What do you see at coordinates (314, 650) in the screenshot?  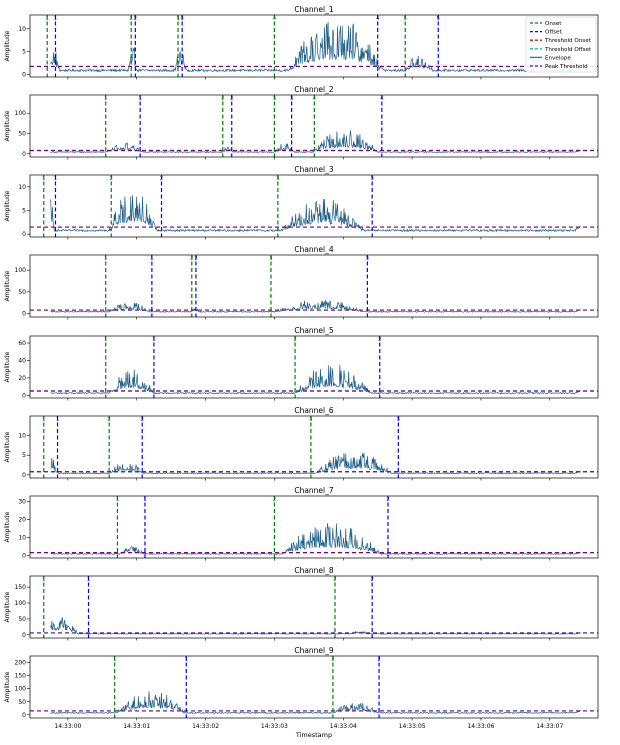 I see `panel-title: Channel_9` at bounding box center [314, 650].